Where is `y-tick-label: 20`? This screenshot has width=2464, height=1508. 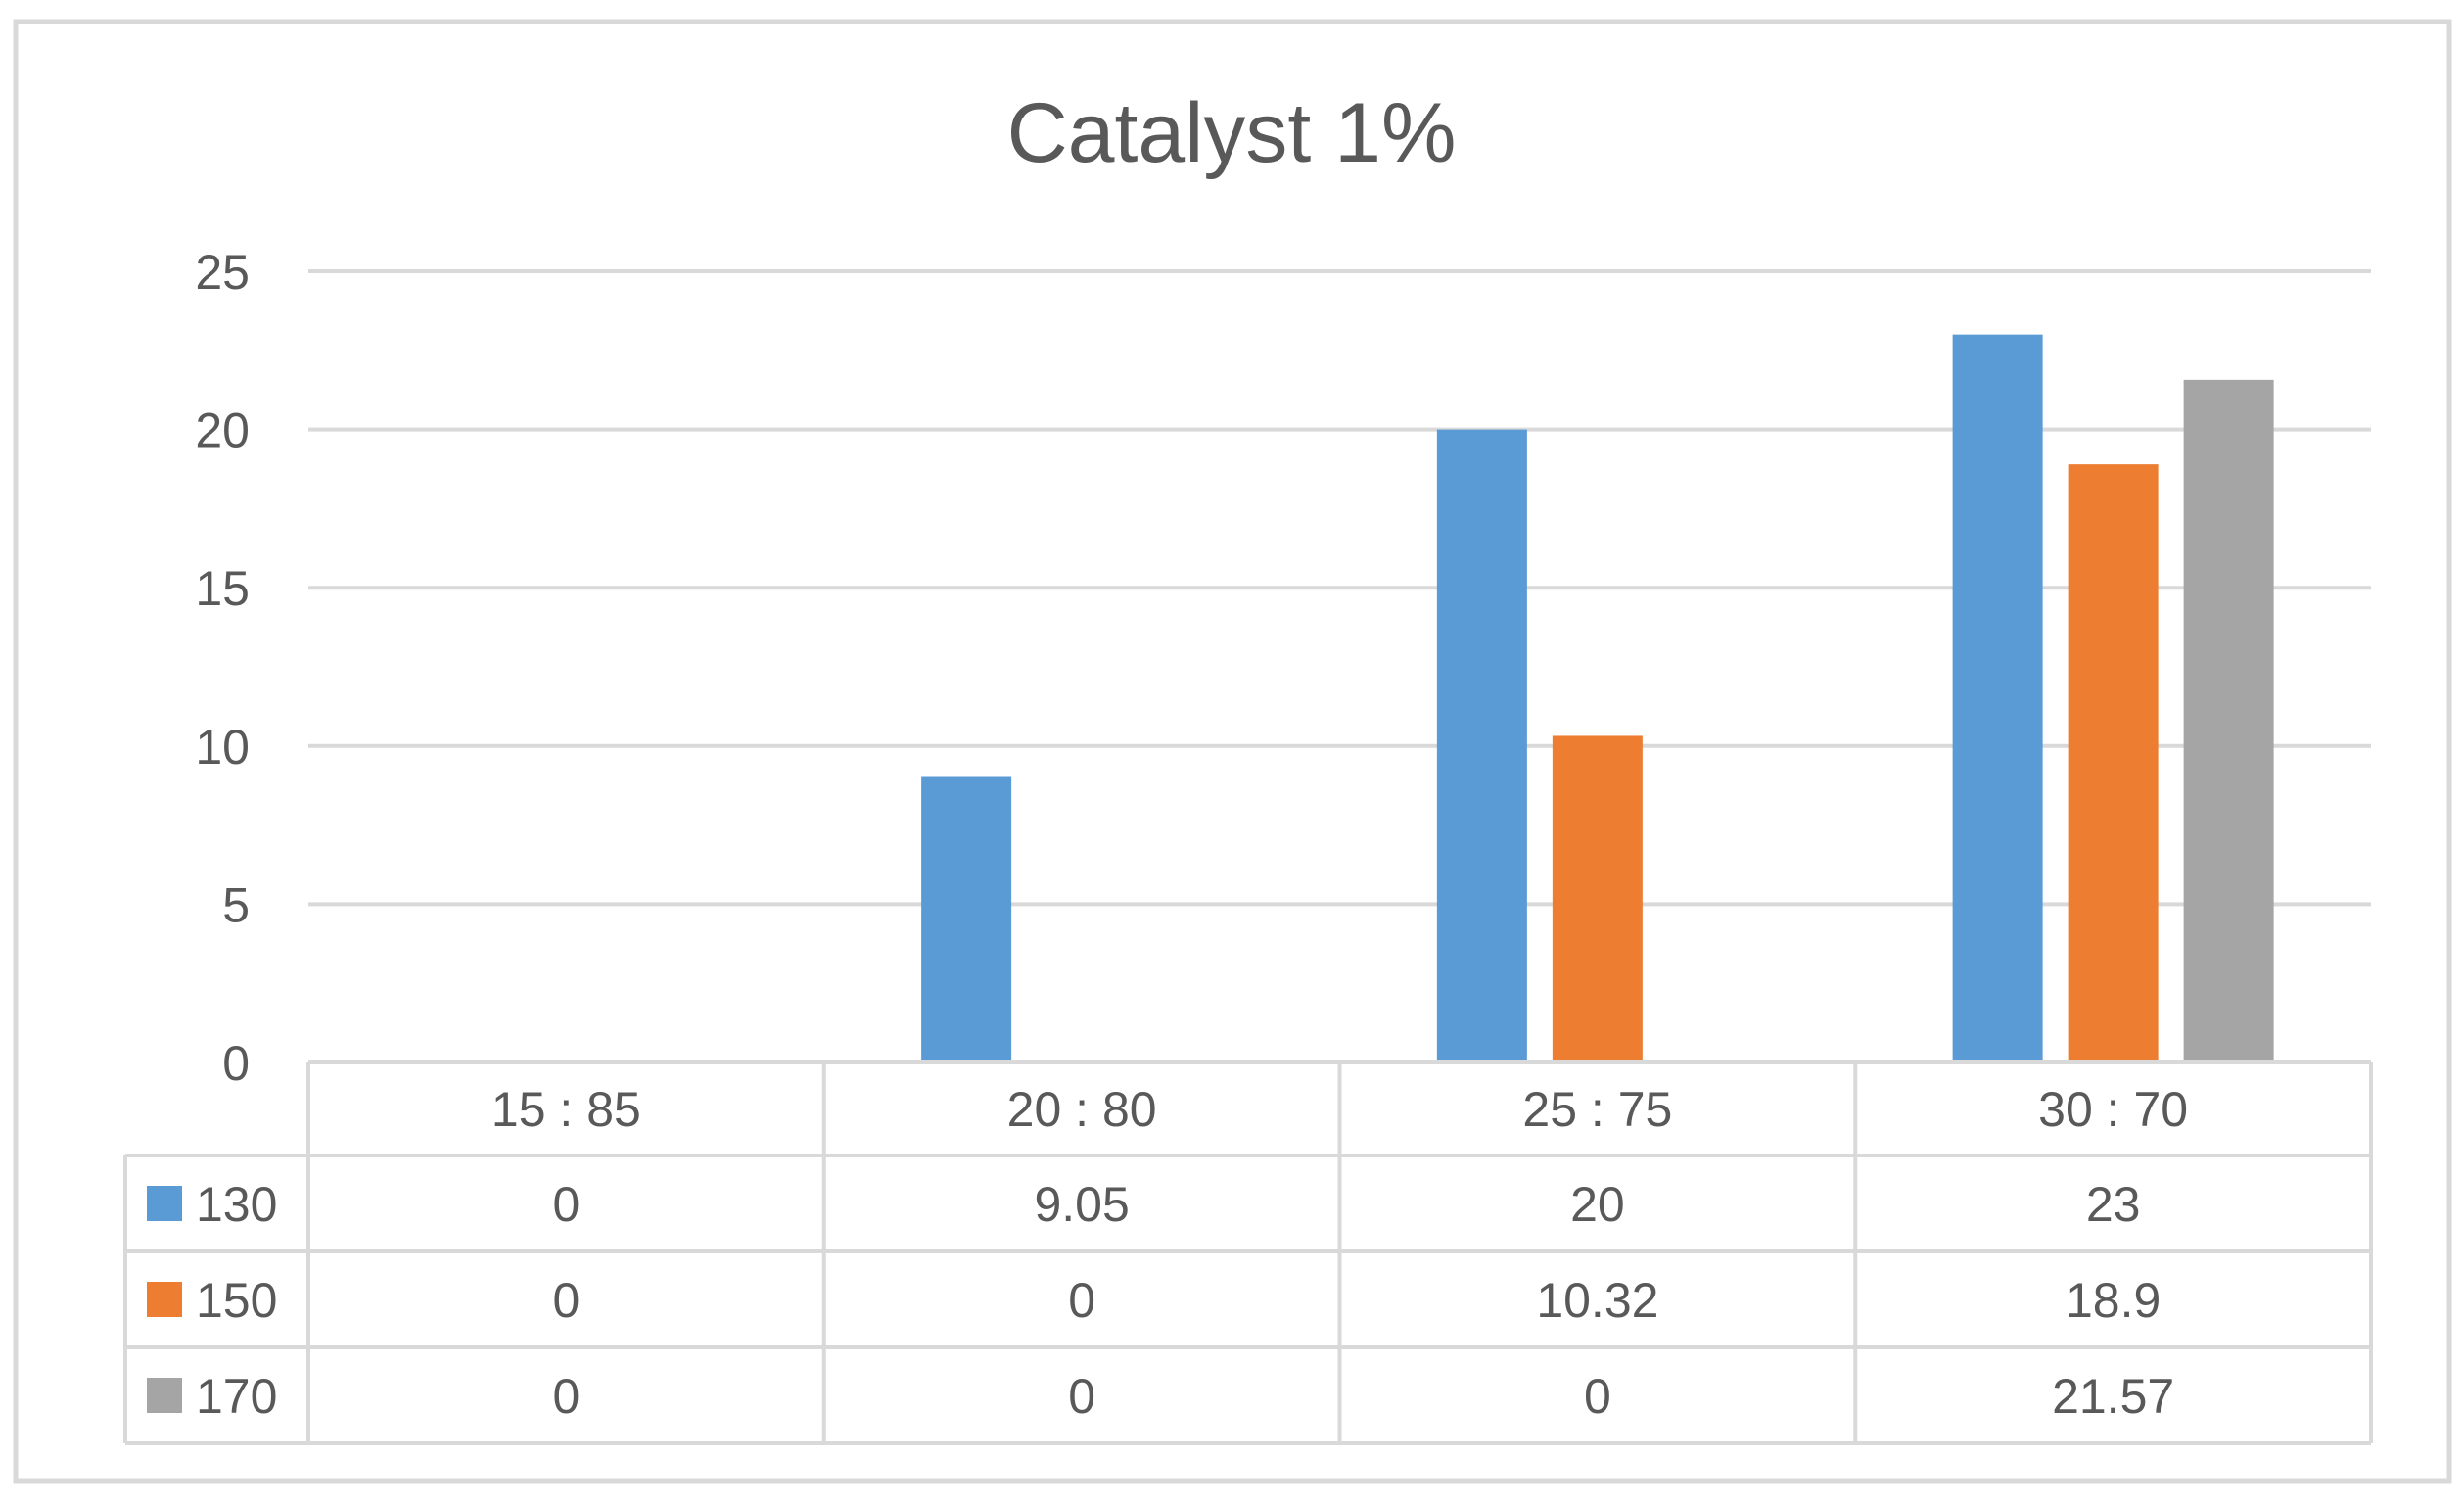
y-tick-label: 20 is located at coordinates (222, 430).